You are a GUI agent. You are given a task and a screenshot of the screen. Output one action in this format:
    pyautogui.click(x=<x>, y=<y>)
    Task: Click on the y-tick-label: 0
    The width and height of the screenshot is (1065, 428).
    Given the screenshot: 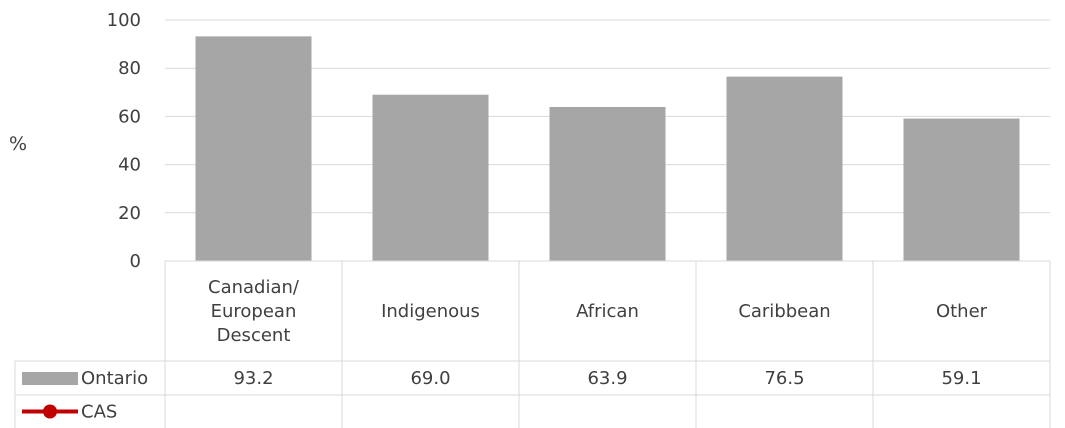 What is the action you would take?
    pyautogui.click(x=135, y=261)
    